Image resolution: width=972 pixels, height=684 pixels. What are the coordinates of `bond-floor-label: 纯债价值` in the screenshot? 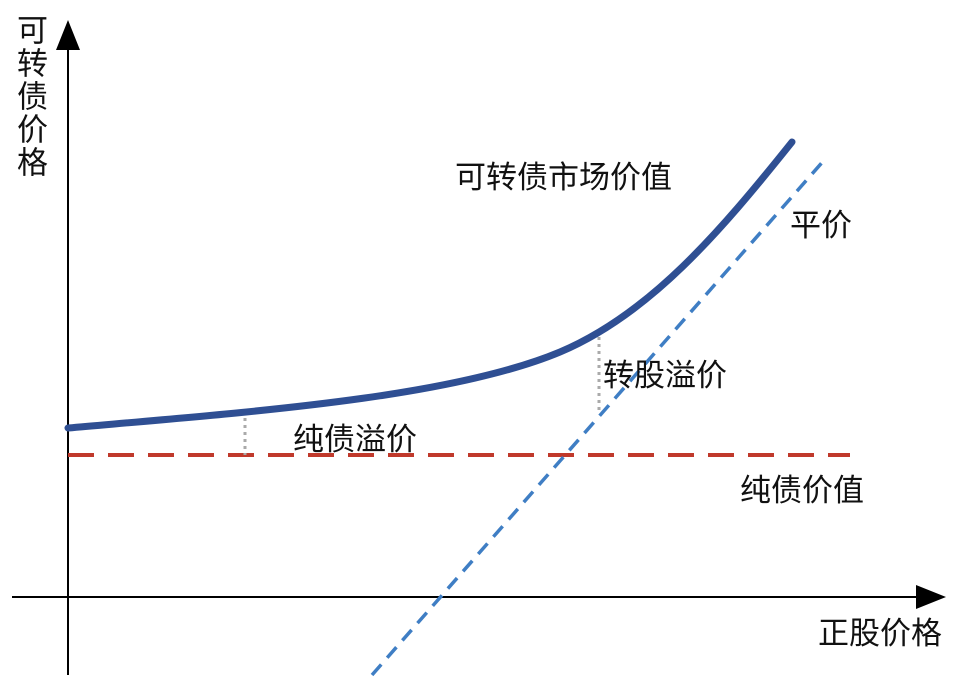 It's located at (802, 491).